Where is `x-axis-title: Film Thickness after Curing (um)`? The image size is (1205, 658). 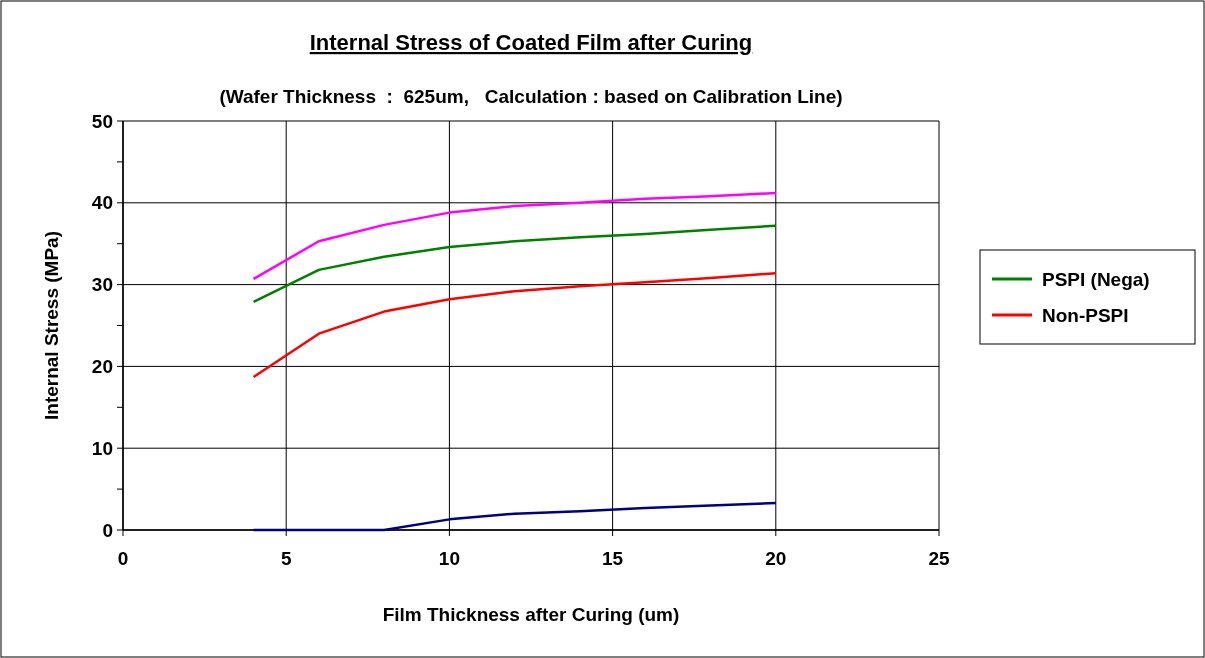 x-axis-title: Film Thickness after Curing (um) is located at coordinates (531, 614).